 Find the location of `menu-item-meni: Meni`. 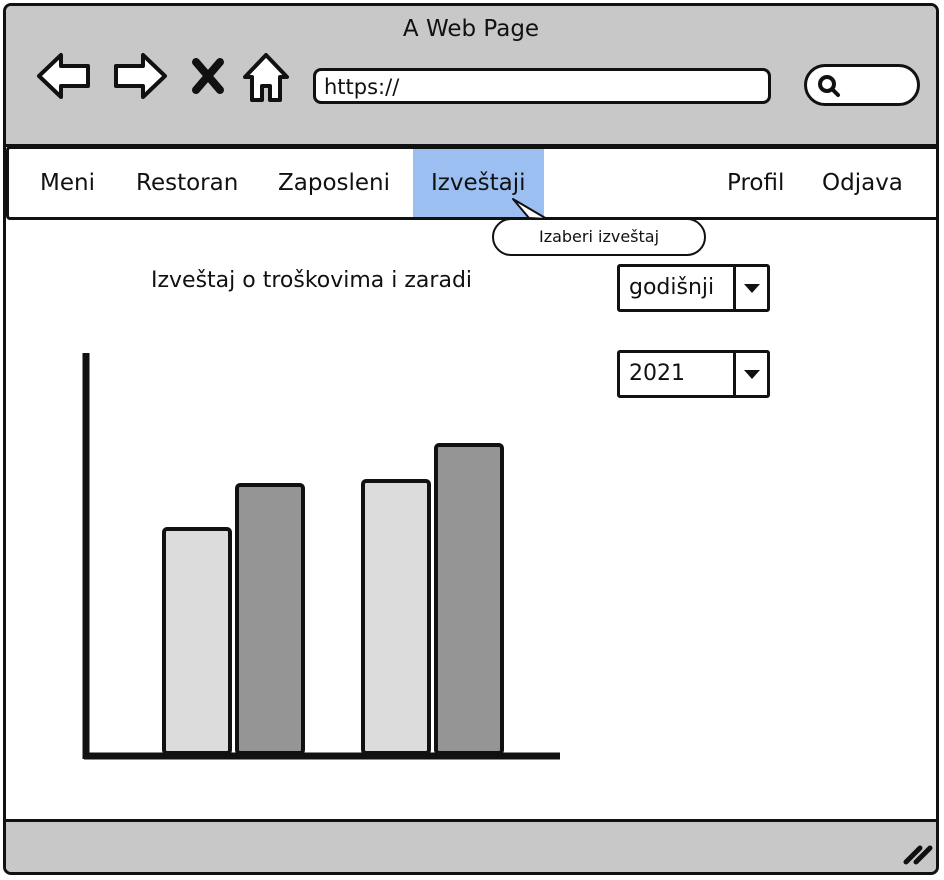

menu-item-meni: Meni is located at coordinates (67, 183).